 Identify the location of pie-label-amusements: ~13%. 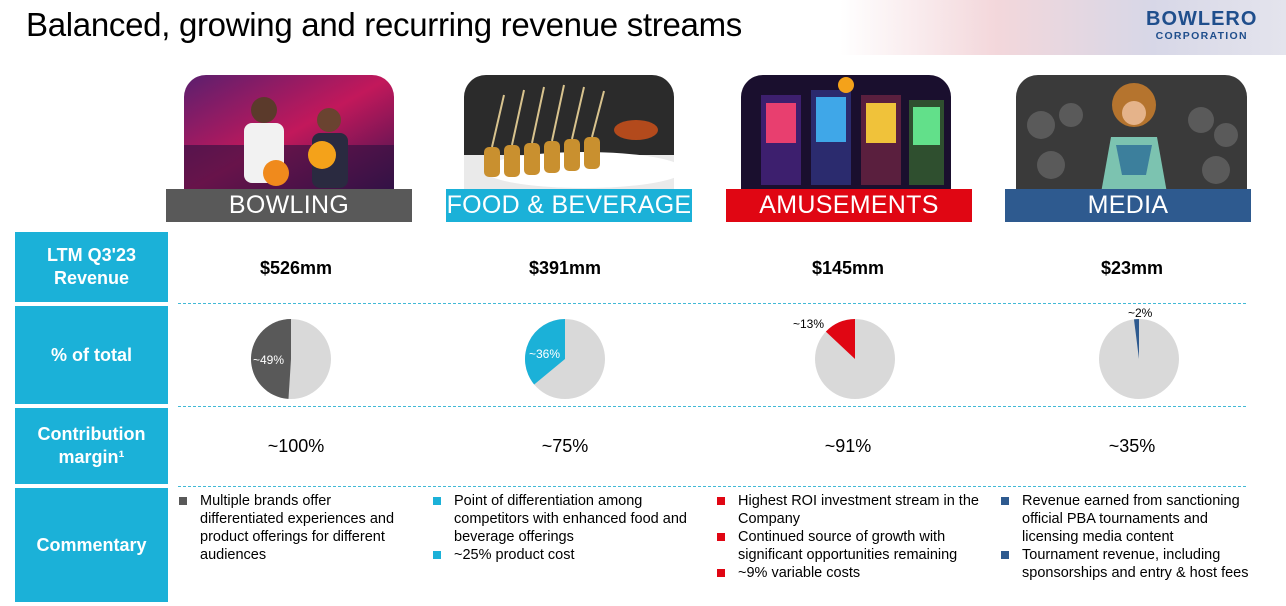
(809, 324).